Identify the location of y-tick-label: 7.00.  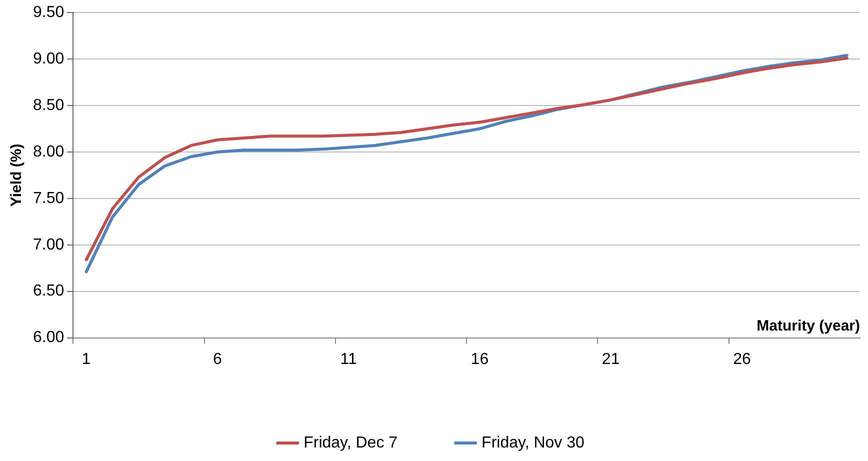
(48, 245).